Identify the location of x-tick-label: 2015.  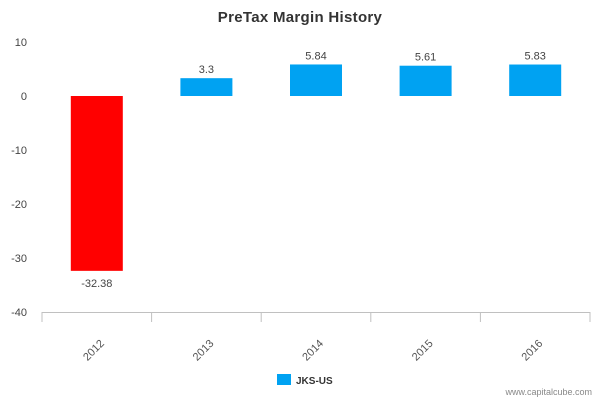
(423, 351).